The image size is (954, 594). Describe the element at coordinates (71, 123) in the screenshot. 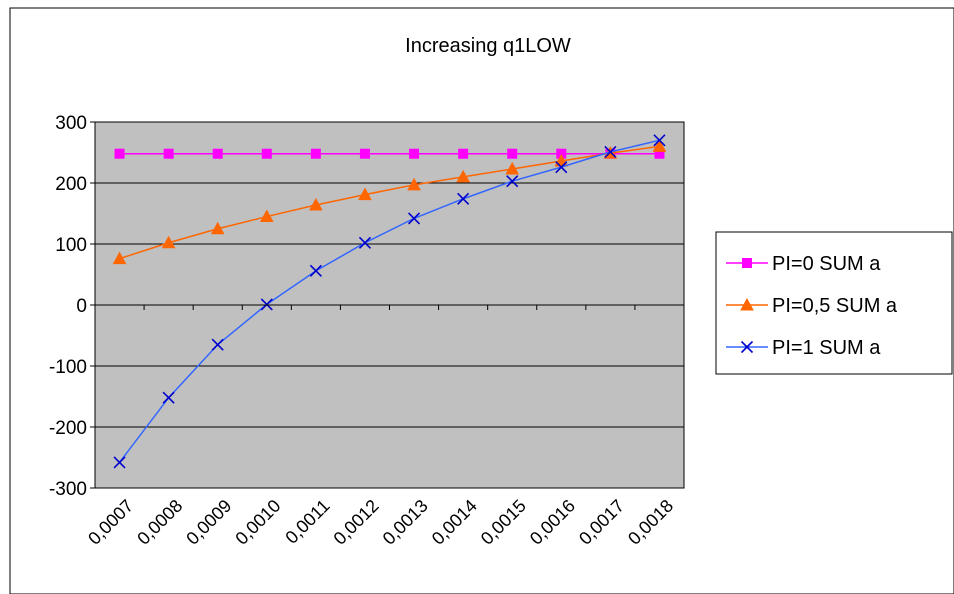

I see `y-tick-label: 300` at that location.